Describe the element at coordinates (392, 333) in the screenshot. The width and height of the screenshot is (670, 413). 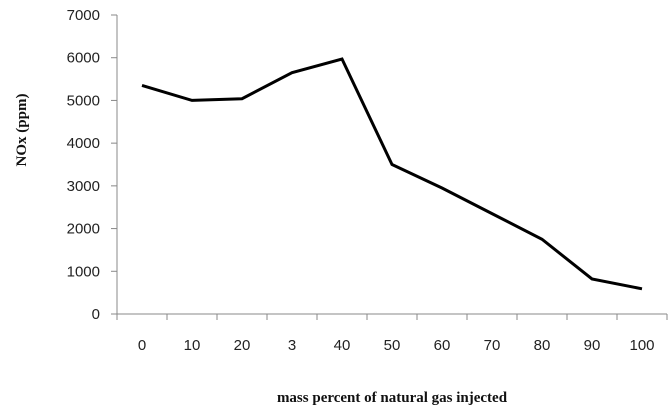
I see `x-axis: 0 10 20 3 40 50 60 70 80 90 100` at that location.